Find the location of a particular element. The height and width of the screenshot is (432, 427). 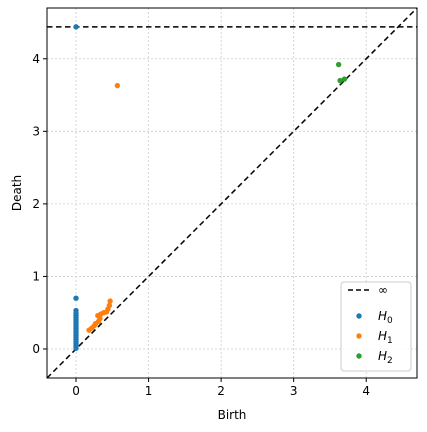

y-tick-label: 2 is located at coordinates (36, 204).